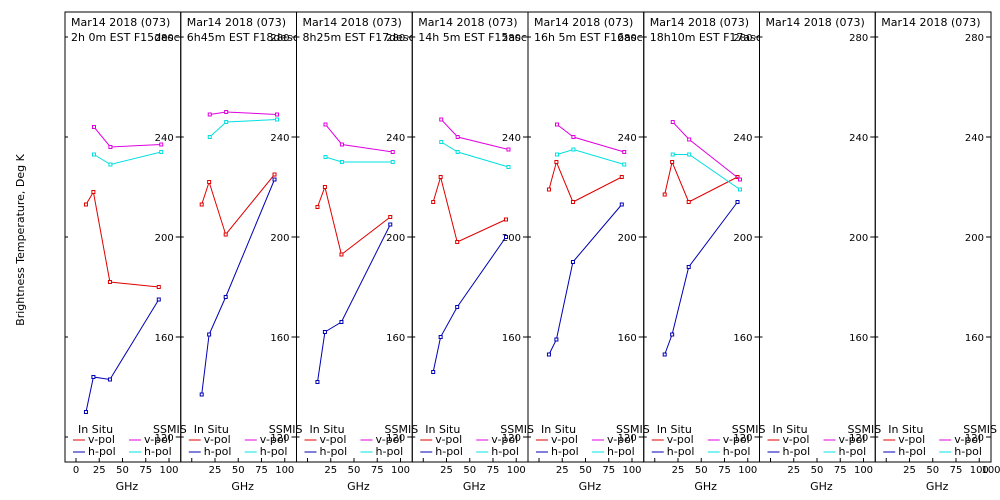 This screenshot has height=500, width=1000. I want to click on panel-title-time: 2h 0m EST F15desc, so click(125, 37).